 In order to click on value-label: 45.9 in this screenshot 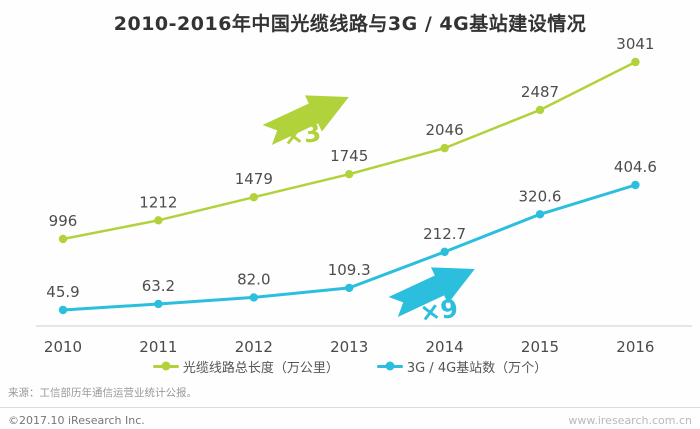, I will do `click(62, 292)`.